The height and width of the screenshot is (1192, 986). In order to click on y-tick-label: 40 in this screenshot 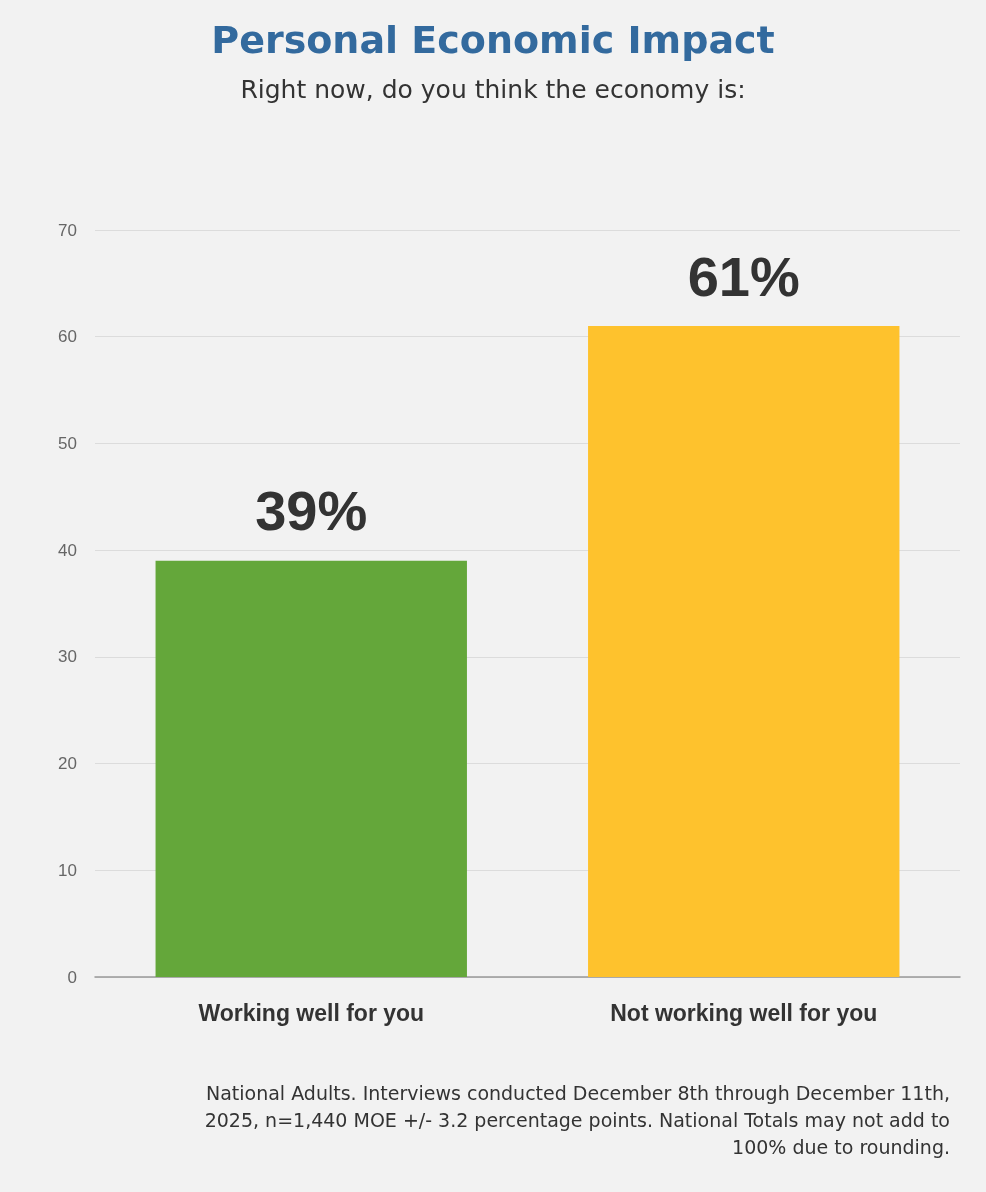, I will do `click(67, 550)`.